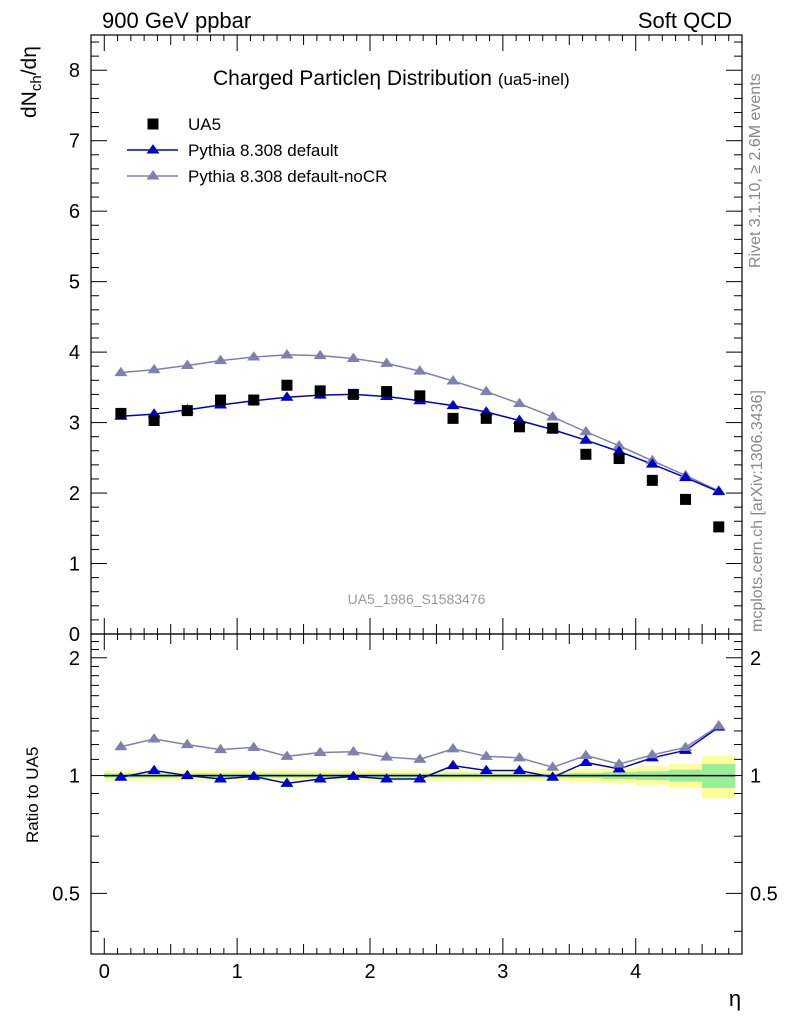  I want to click on main-y-axis-label: dNch/dη, so click(31, 82).